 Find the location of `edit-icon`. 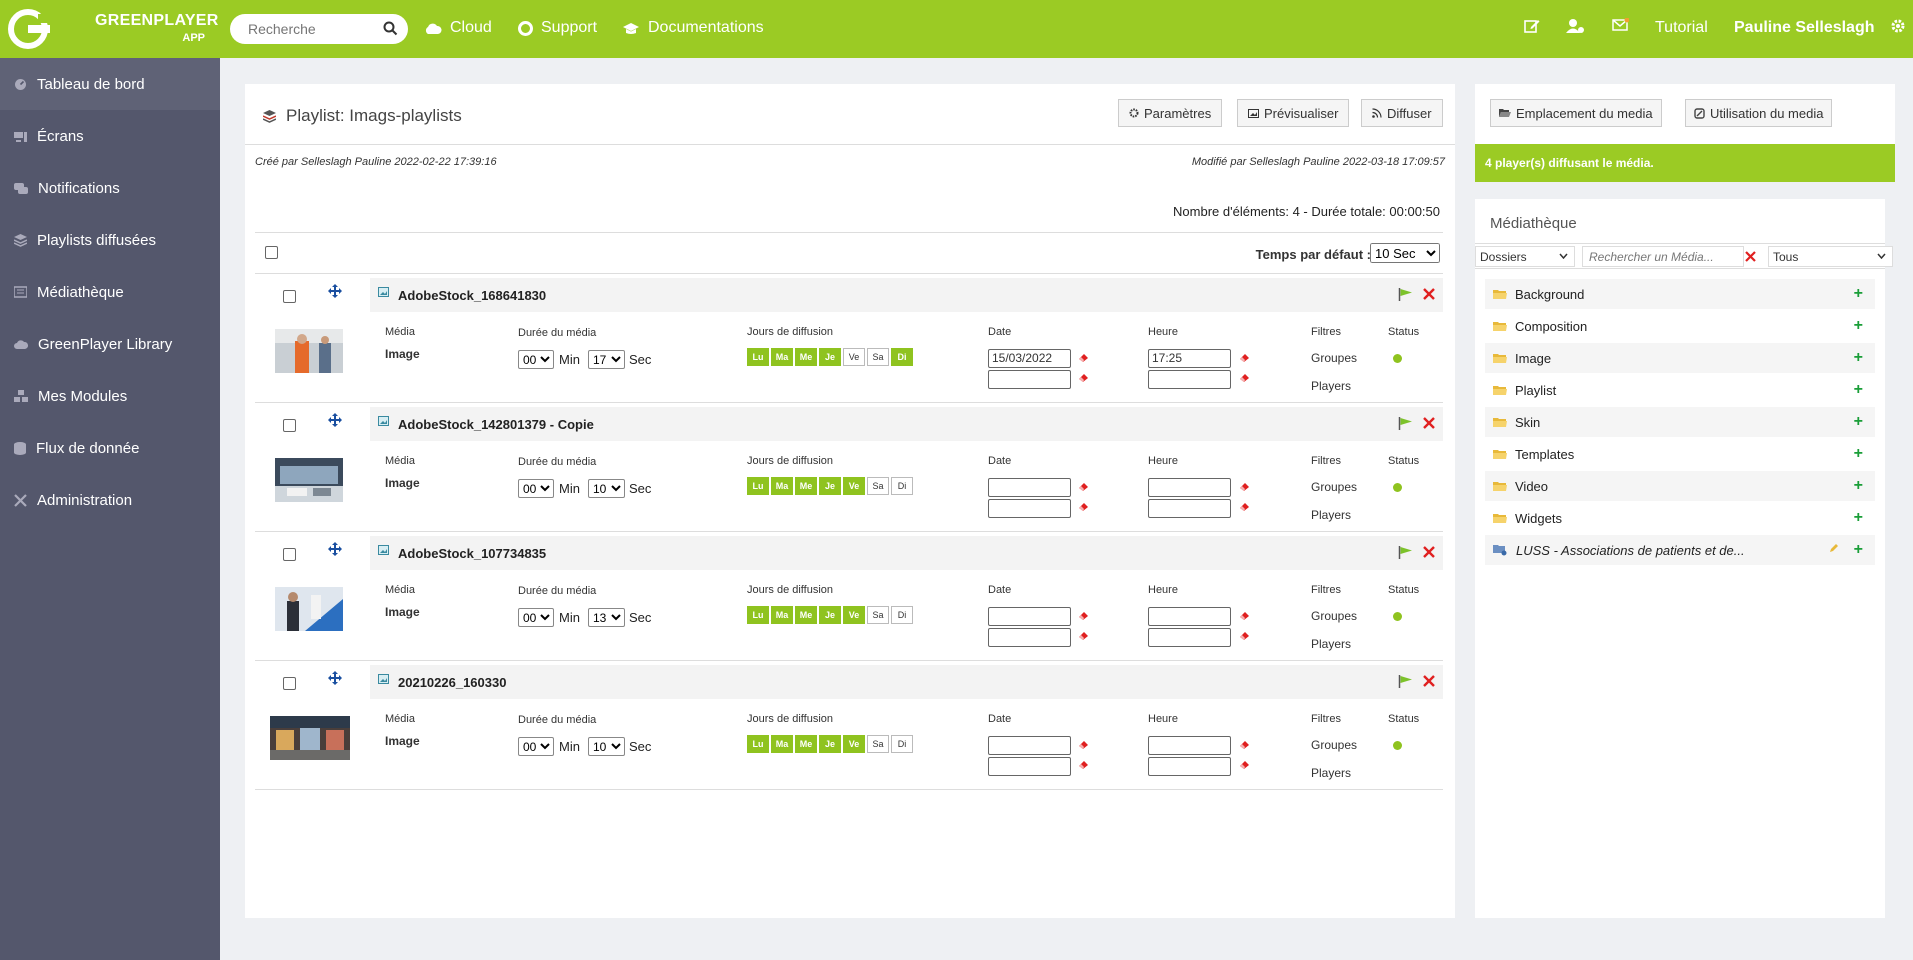

edit-icon is located at coordinates (1532, 26).